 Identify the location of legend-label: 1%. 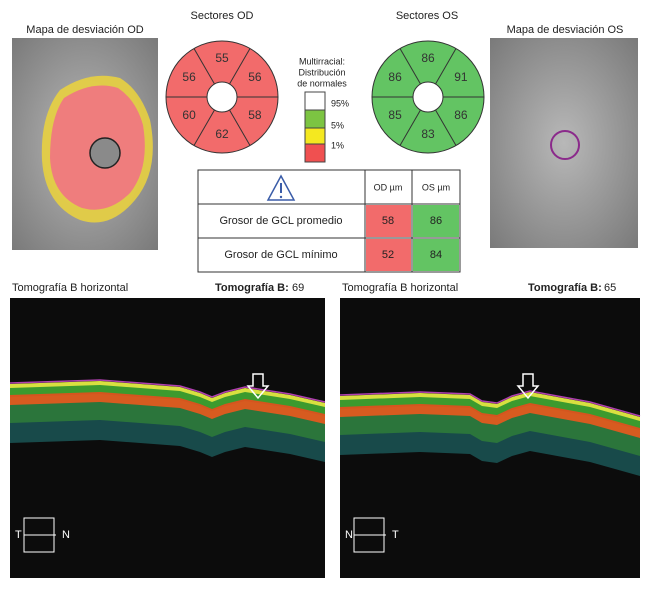
(337, 145).